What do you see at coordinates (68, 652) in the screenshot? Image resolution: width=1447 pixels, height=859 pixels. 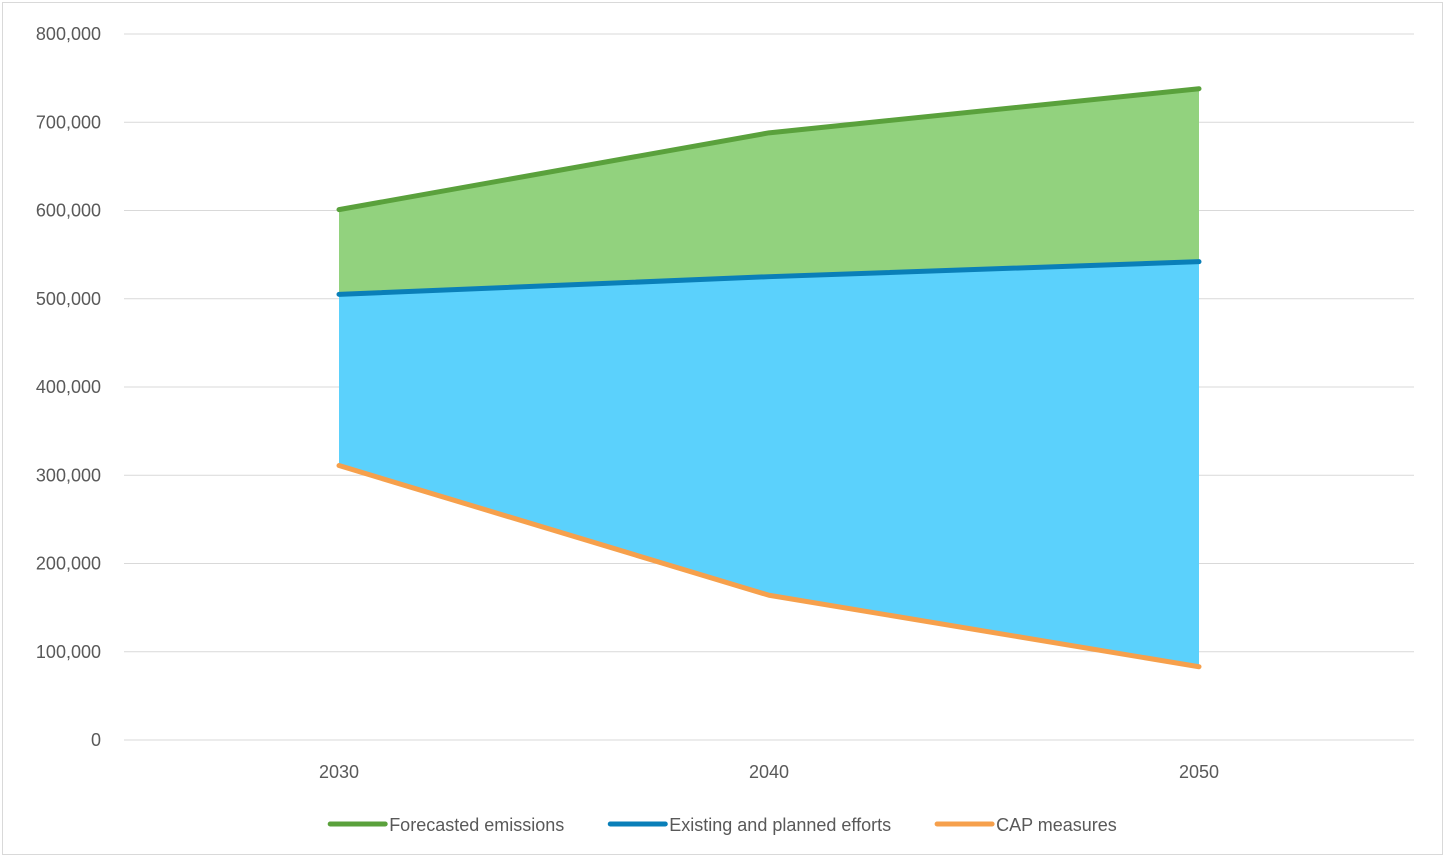 I see `y-tick-label: 100,000` at bounding box center [68, 652].